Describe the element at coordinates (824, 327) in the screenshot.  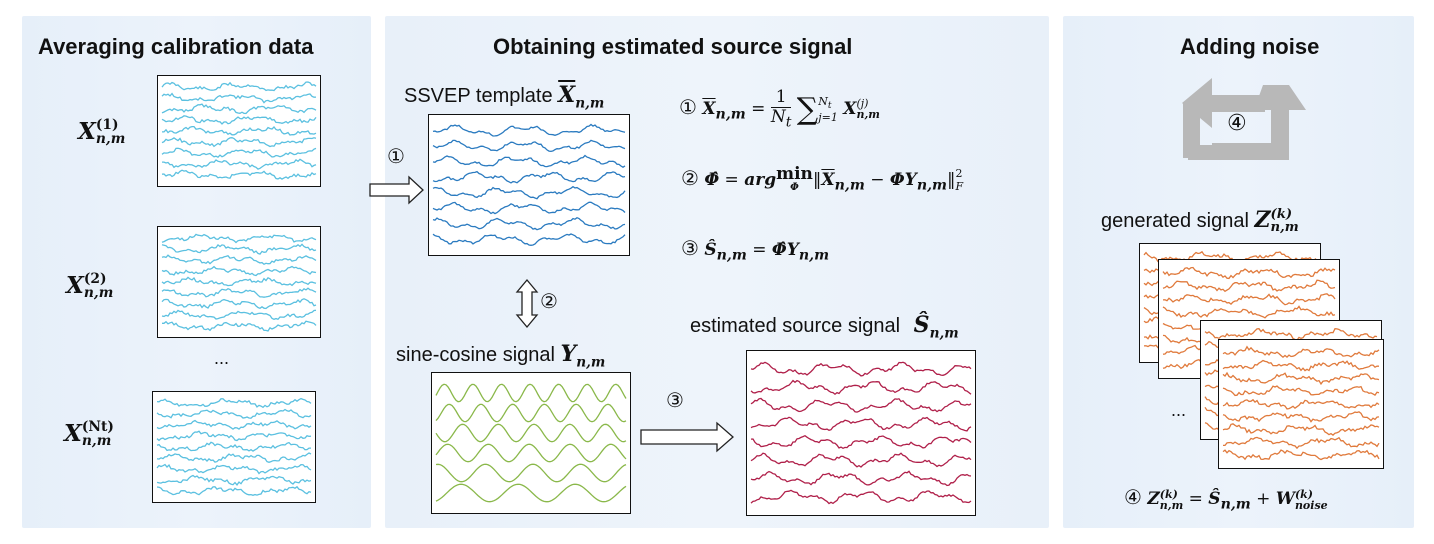
I see `estimated-label: estimated source signal Ŝn,m` at that location.